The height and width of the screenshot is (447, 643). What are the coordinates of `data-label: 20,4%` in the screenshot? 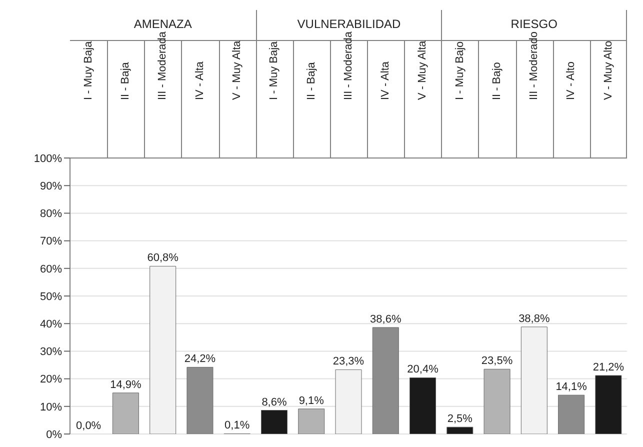 It's located at (423, 370).